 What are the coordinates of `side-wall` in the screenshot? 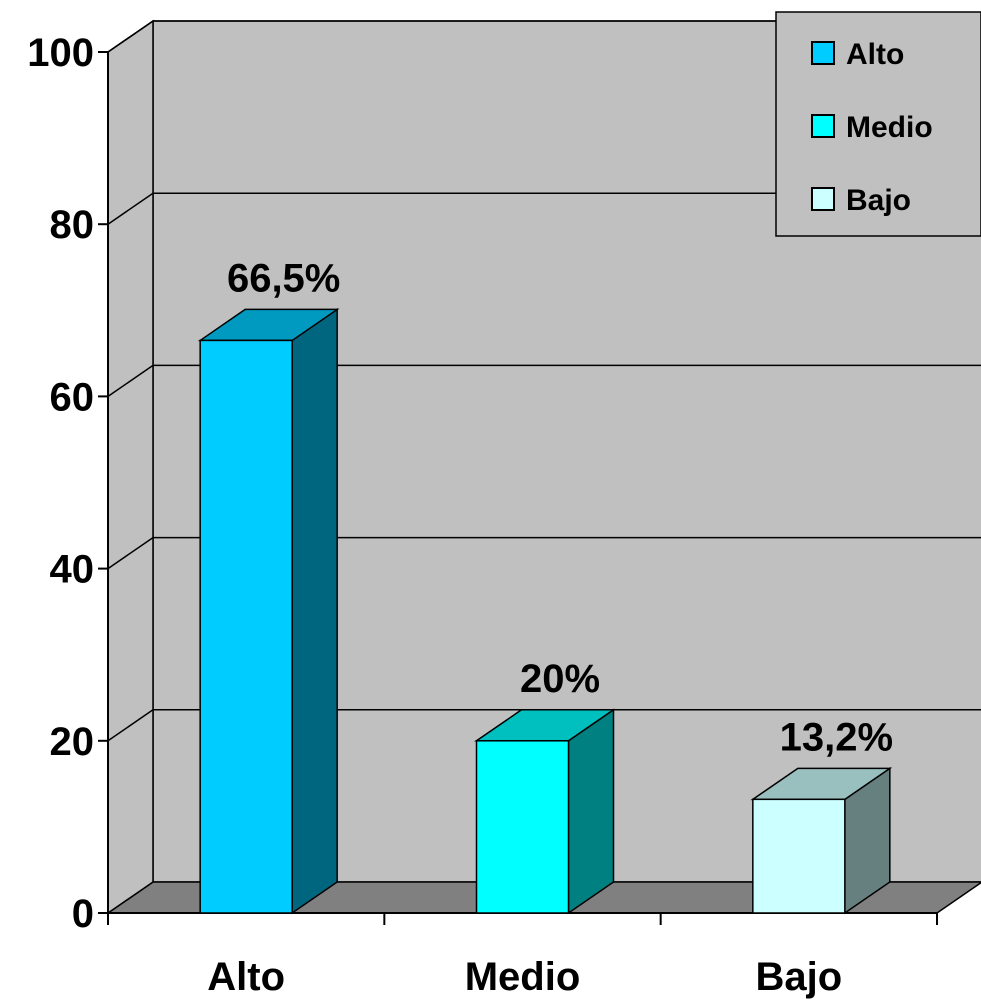 It's located at (130, 467).